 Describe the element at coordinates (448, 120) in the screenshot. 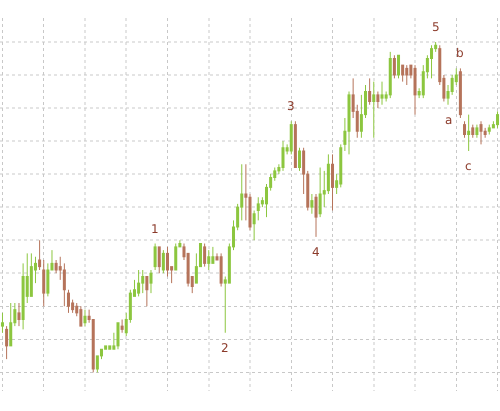

I see `annotation: a` at that location.